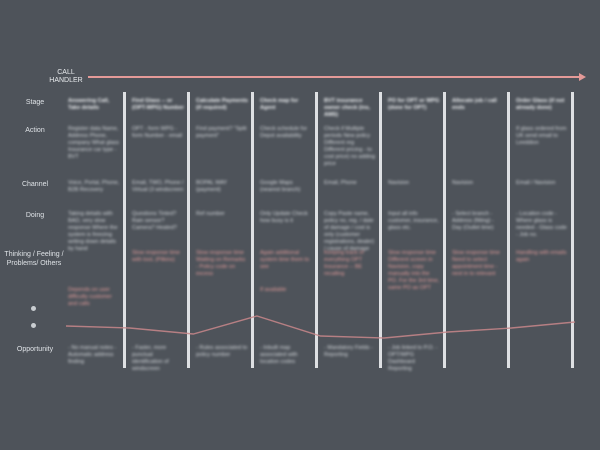  What do you see at coordinates (536, 183) in the screenshot?
I see `cell-channel: Email / Navision` at bounding box center [536, 183].